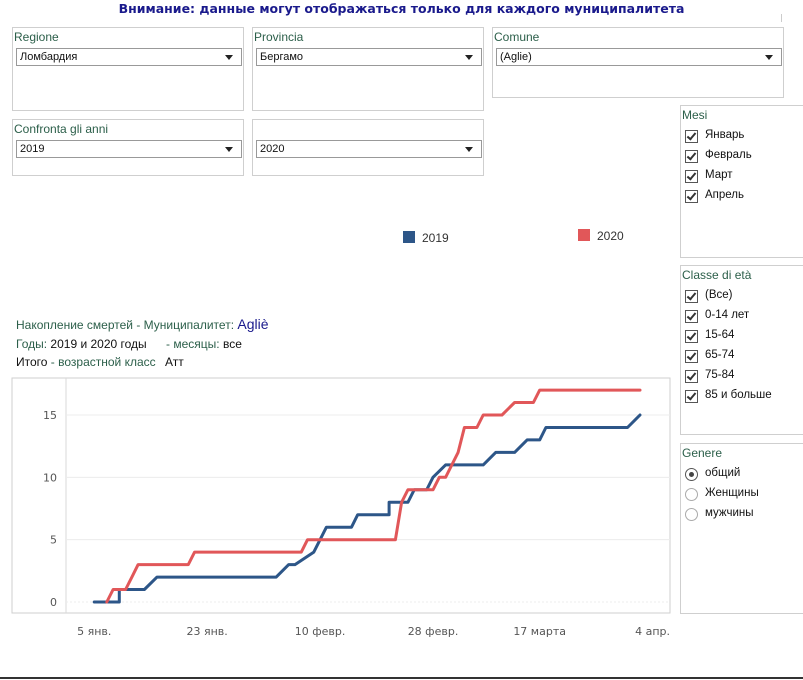 This screenshot has width=803, height=680. What do you see at coordinates (94, 631) in the screenshot?
I see `x-tick-label: 5 янв.` at bounding box center [94, 631].